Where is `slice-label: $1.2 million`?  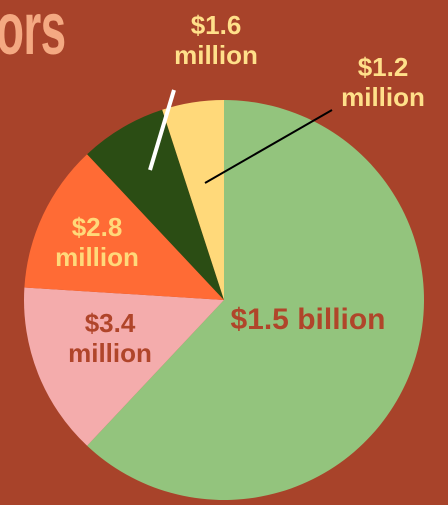
slice-label: $1.2 million is located at coordinates (383, 82).